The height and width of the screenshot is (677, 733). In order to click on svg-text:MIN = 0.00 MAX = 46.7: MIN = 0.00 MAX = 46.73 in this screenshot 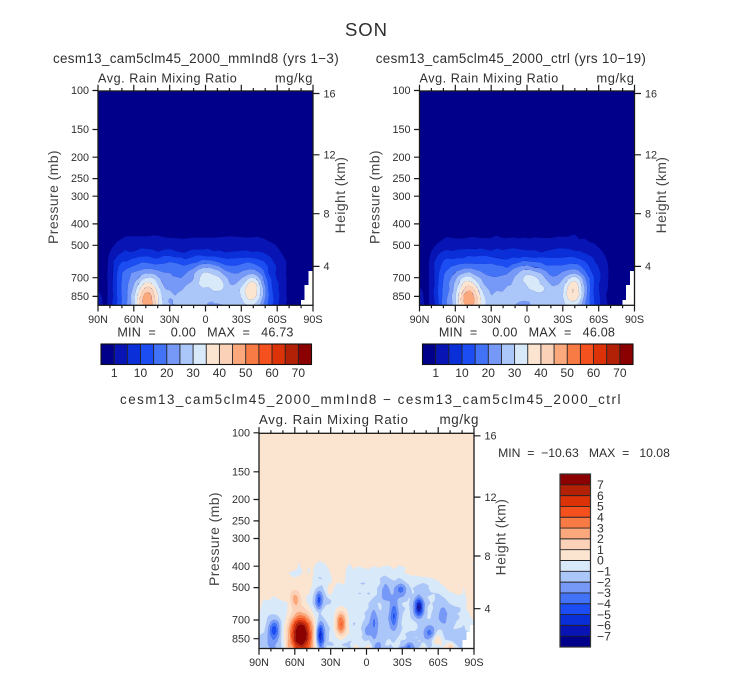, I will do `click(205, 333)`.